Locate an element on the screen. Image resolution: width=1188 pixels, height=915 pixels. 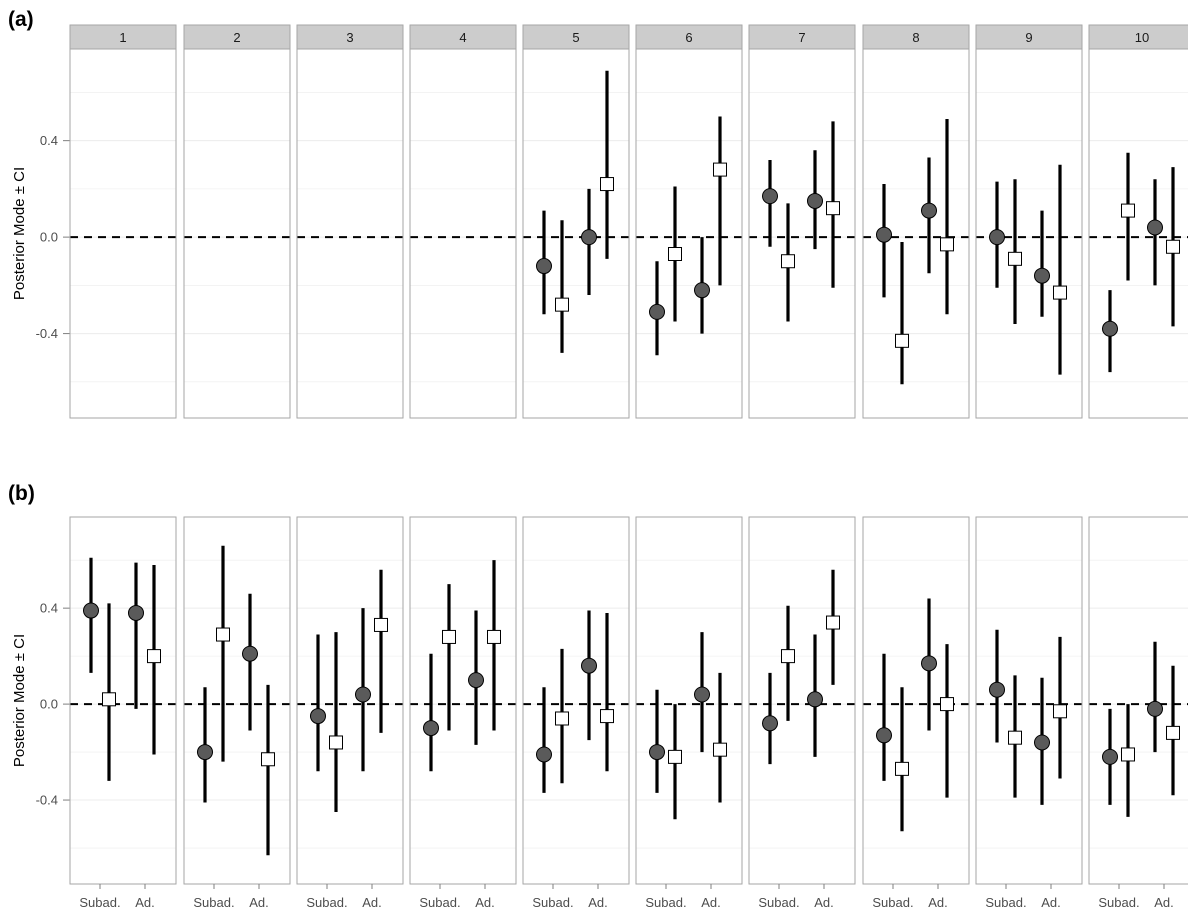
facet-7: Subad. Ad. is located at coordinates (802, 713).